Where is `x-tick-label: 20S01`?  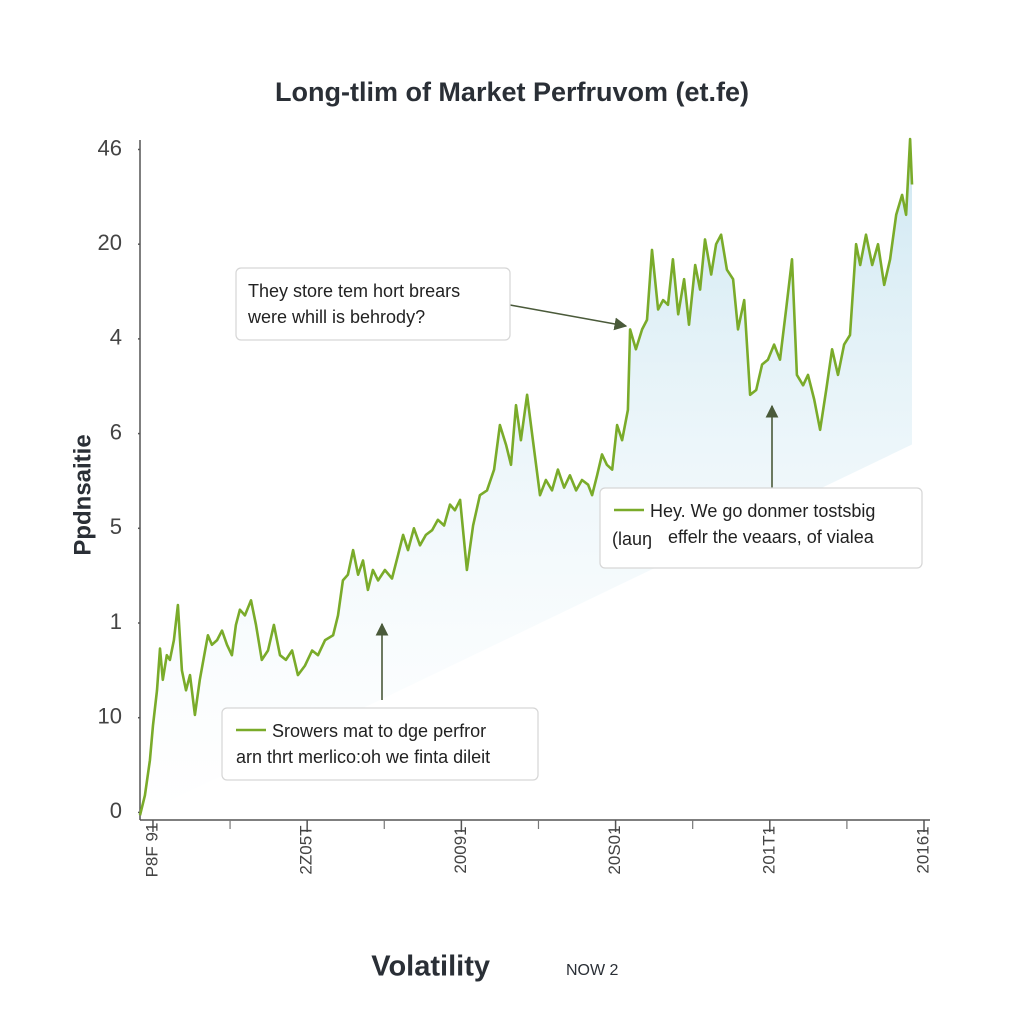 x-tick-label: 20S01 is located at coordinates (614, 849).